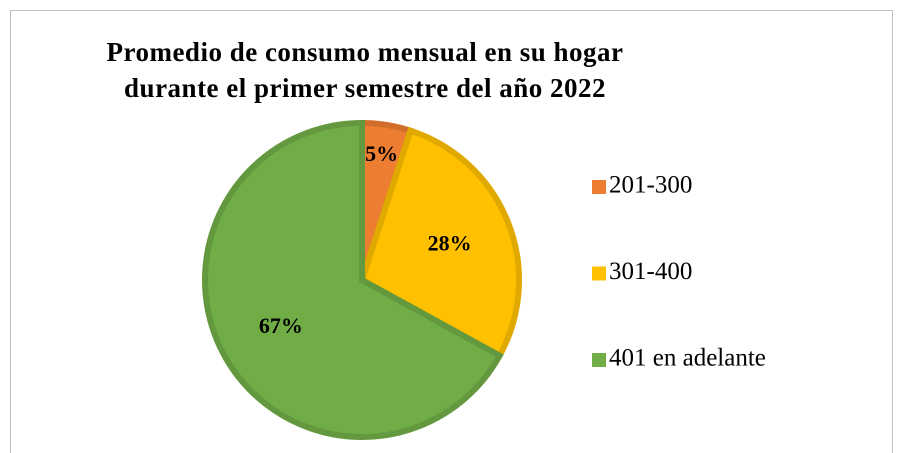 This screenshot has height=453, width=903. I want to click on legend-label: 301-400, so click(650, 271).